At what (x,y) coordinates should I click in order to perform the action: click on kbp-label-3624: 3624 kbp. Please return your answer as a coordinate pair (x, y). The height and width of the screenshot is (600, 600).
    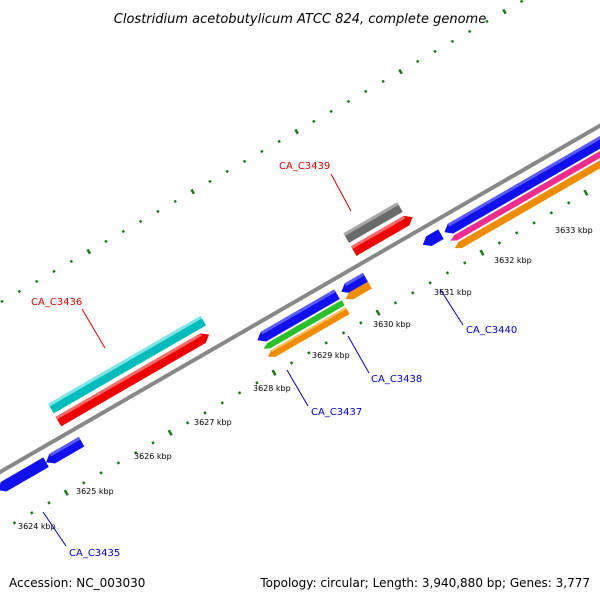
    Looking at the image, I should click on (37, 526).